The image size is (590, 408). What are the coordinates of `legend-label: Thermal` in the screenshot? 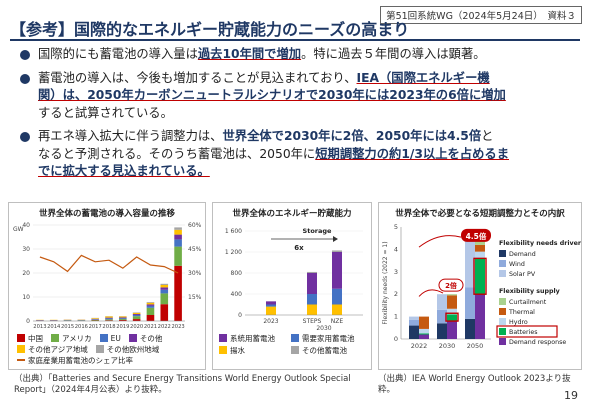 It's located at (521, 312).